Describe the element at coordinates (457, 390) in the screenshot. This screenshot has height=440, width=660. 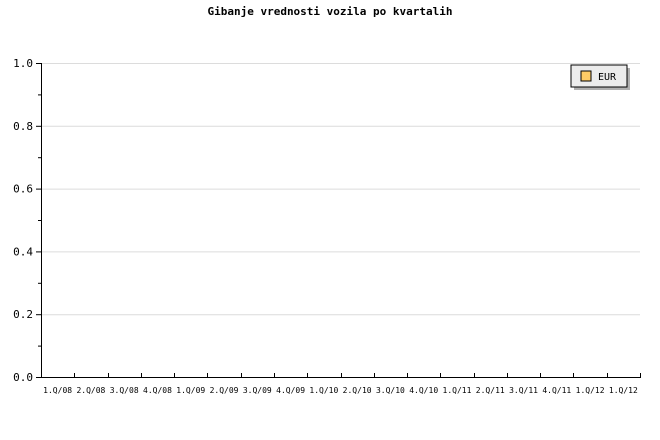
I see `x-tick-label: 1.Q/11` at that location.